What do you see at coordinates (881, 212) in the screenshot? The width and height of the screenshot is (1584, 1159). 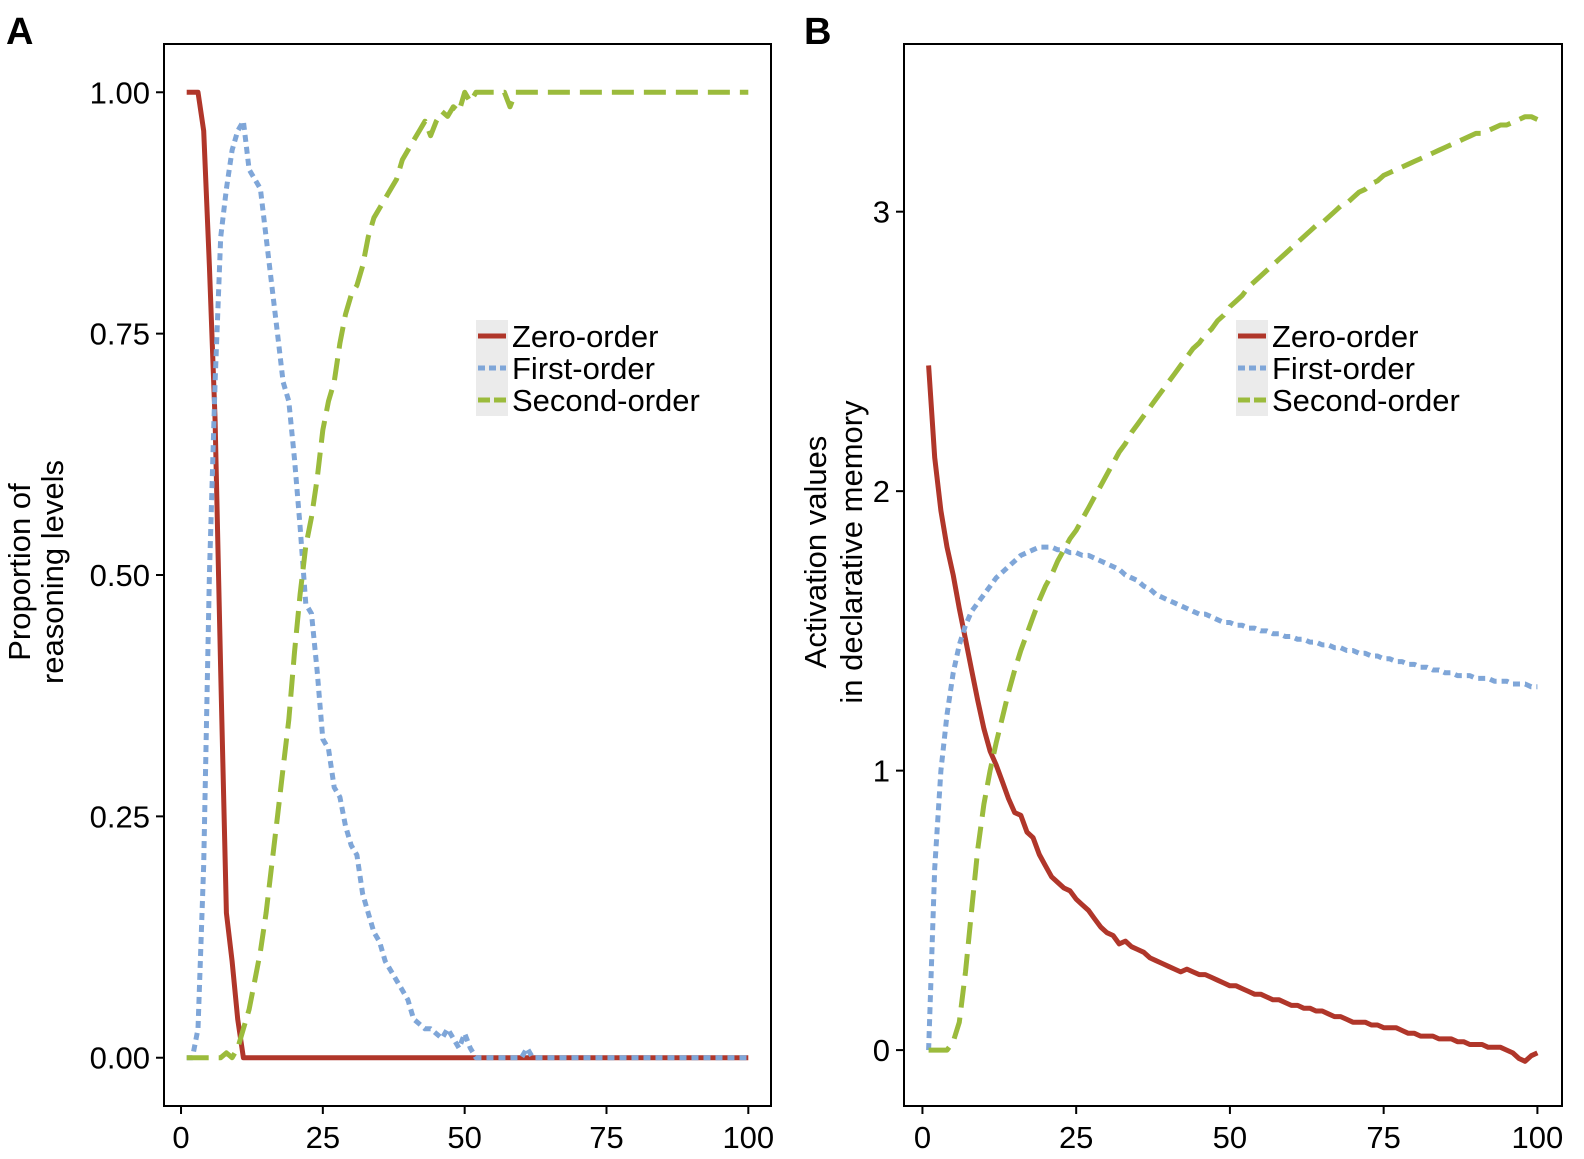 I see `y-tick-label: 3` at bounding box center [881, 212].